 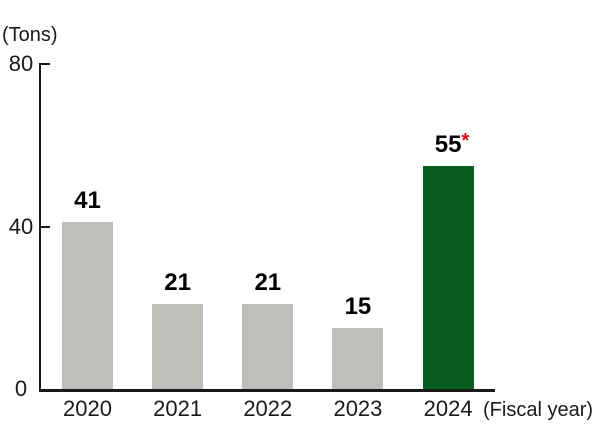 I want to click on x-tick-label-2021: 2021, so click(x=178, y=408).